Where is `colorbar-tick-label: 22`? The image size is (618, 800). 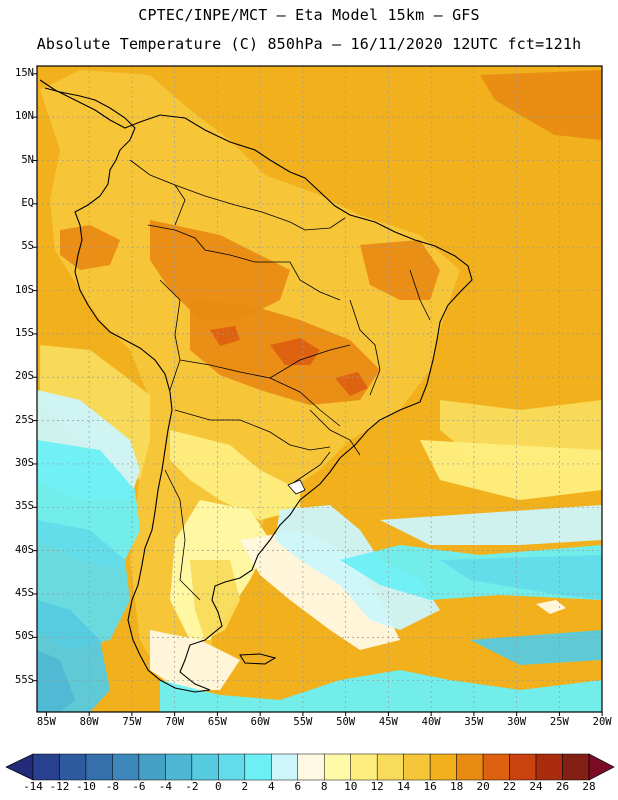 colorbar-tick-label: 22 is located at coordinates (509, 786).